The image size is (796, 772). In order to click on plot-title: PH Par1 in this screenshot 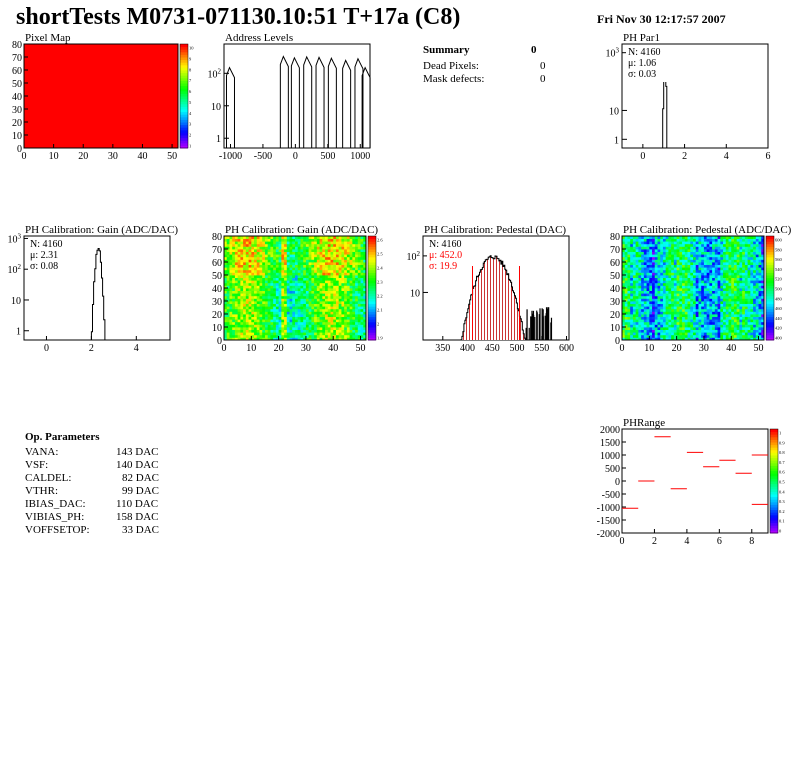, I will do `click(641, 38)`.